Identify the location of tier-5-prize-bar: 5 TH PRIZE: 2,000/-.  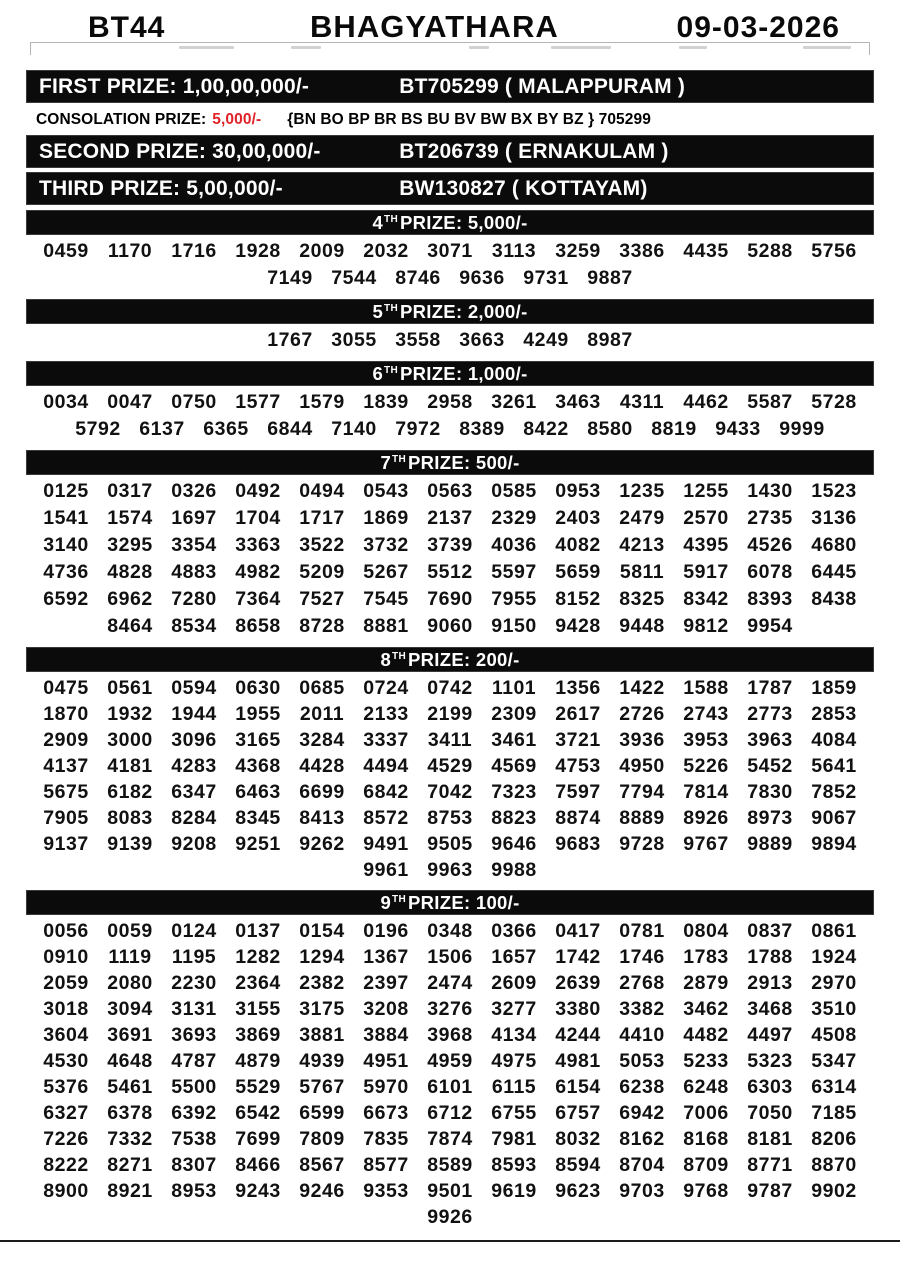
(450, 311).